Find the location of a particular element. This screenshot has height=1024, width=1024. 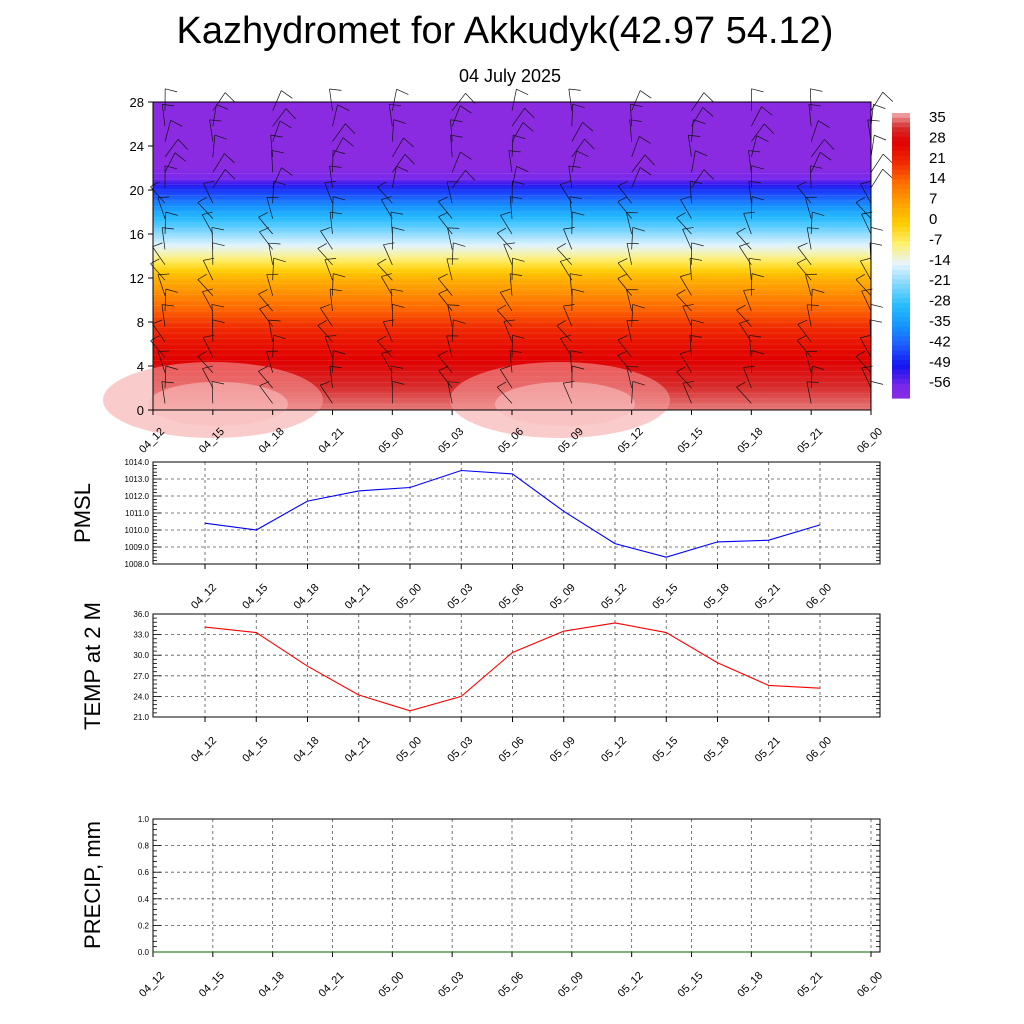

x-tick-label: 05_15 is located at coordinates (691, 985).